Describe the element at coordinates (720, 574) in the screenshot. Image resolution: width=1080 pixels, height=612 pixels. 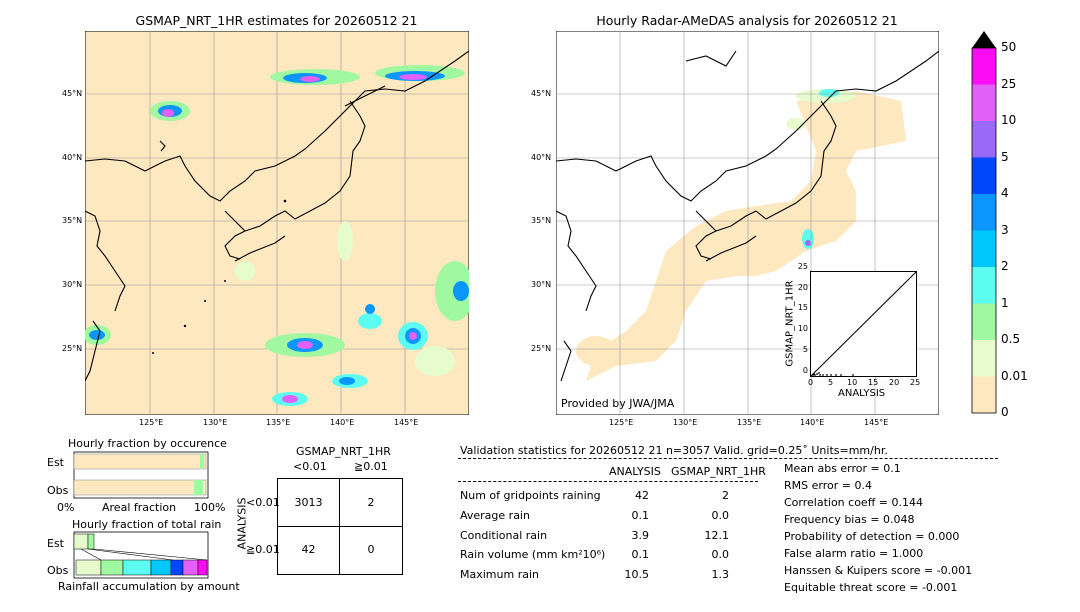
I see `validation-row-gsmap: 1.3` at that location.